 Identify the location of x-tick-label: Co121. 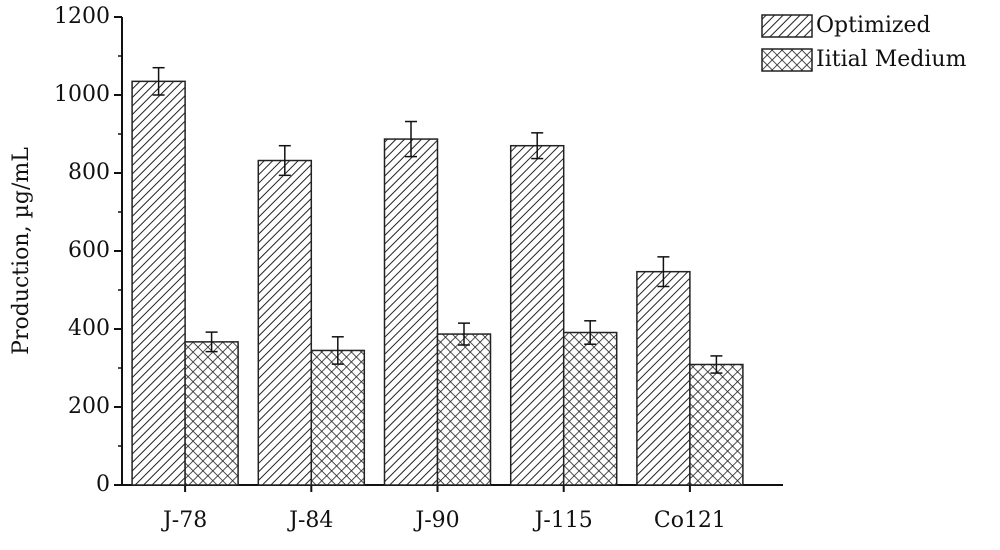
(690, 520).